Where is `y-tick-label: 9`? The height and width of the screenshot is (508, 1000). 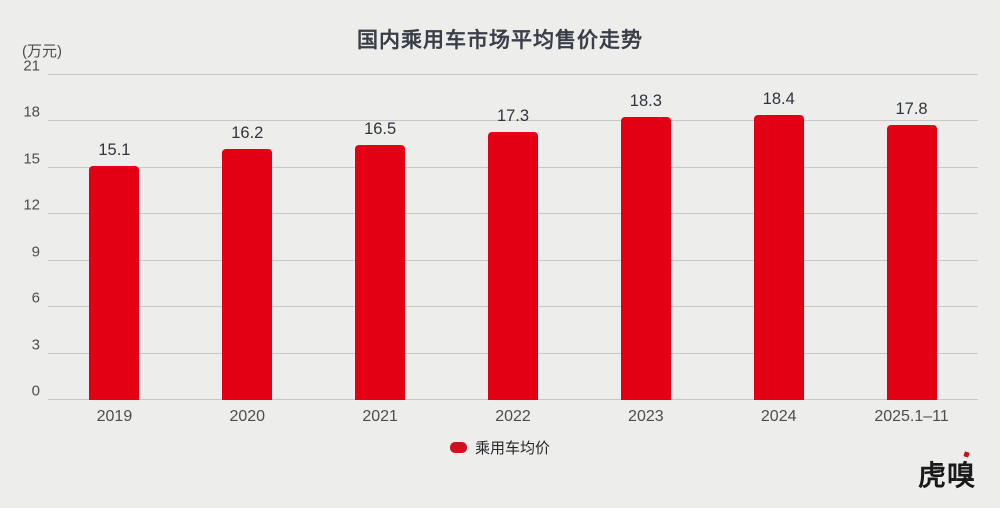 y-tick-label: 9 is located at coordinates (35, 252).